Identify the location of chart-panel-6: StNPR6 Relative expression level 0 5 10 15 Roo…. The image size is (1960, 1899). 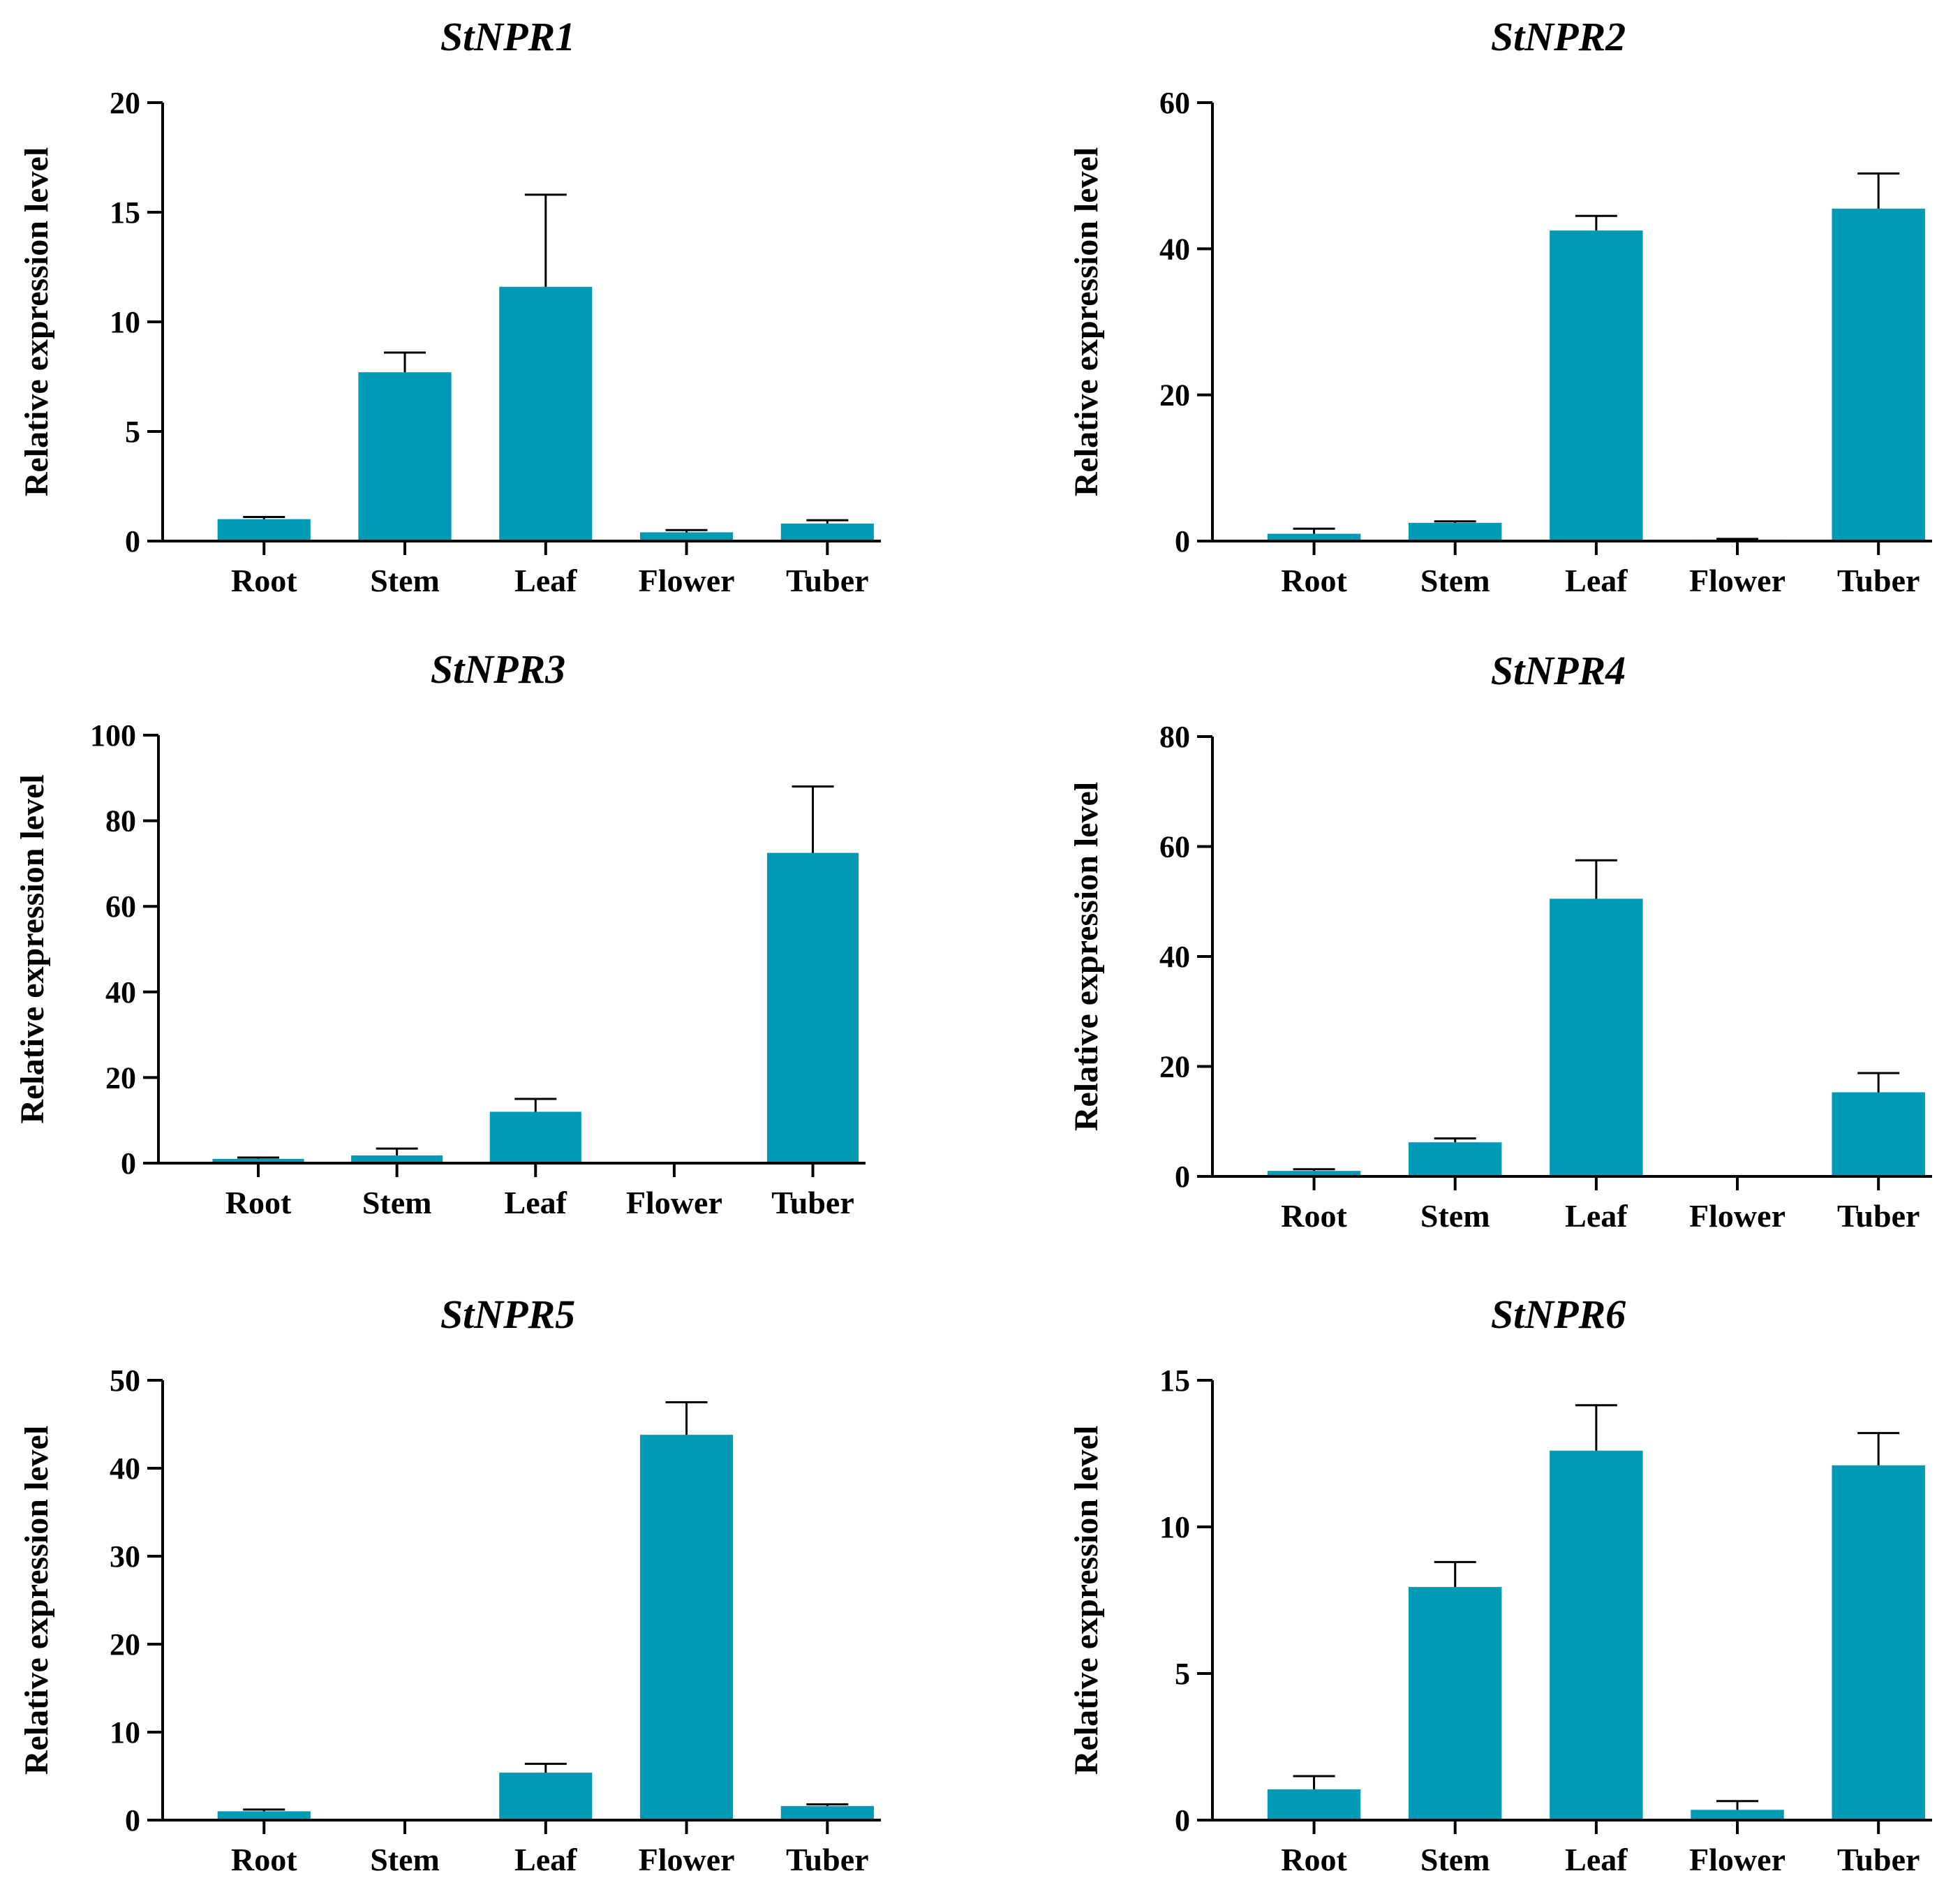
(1500, 1584).